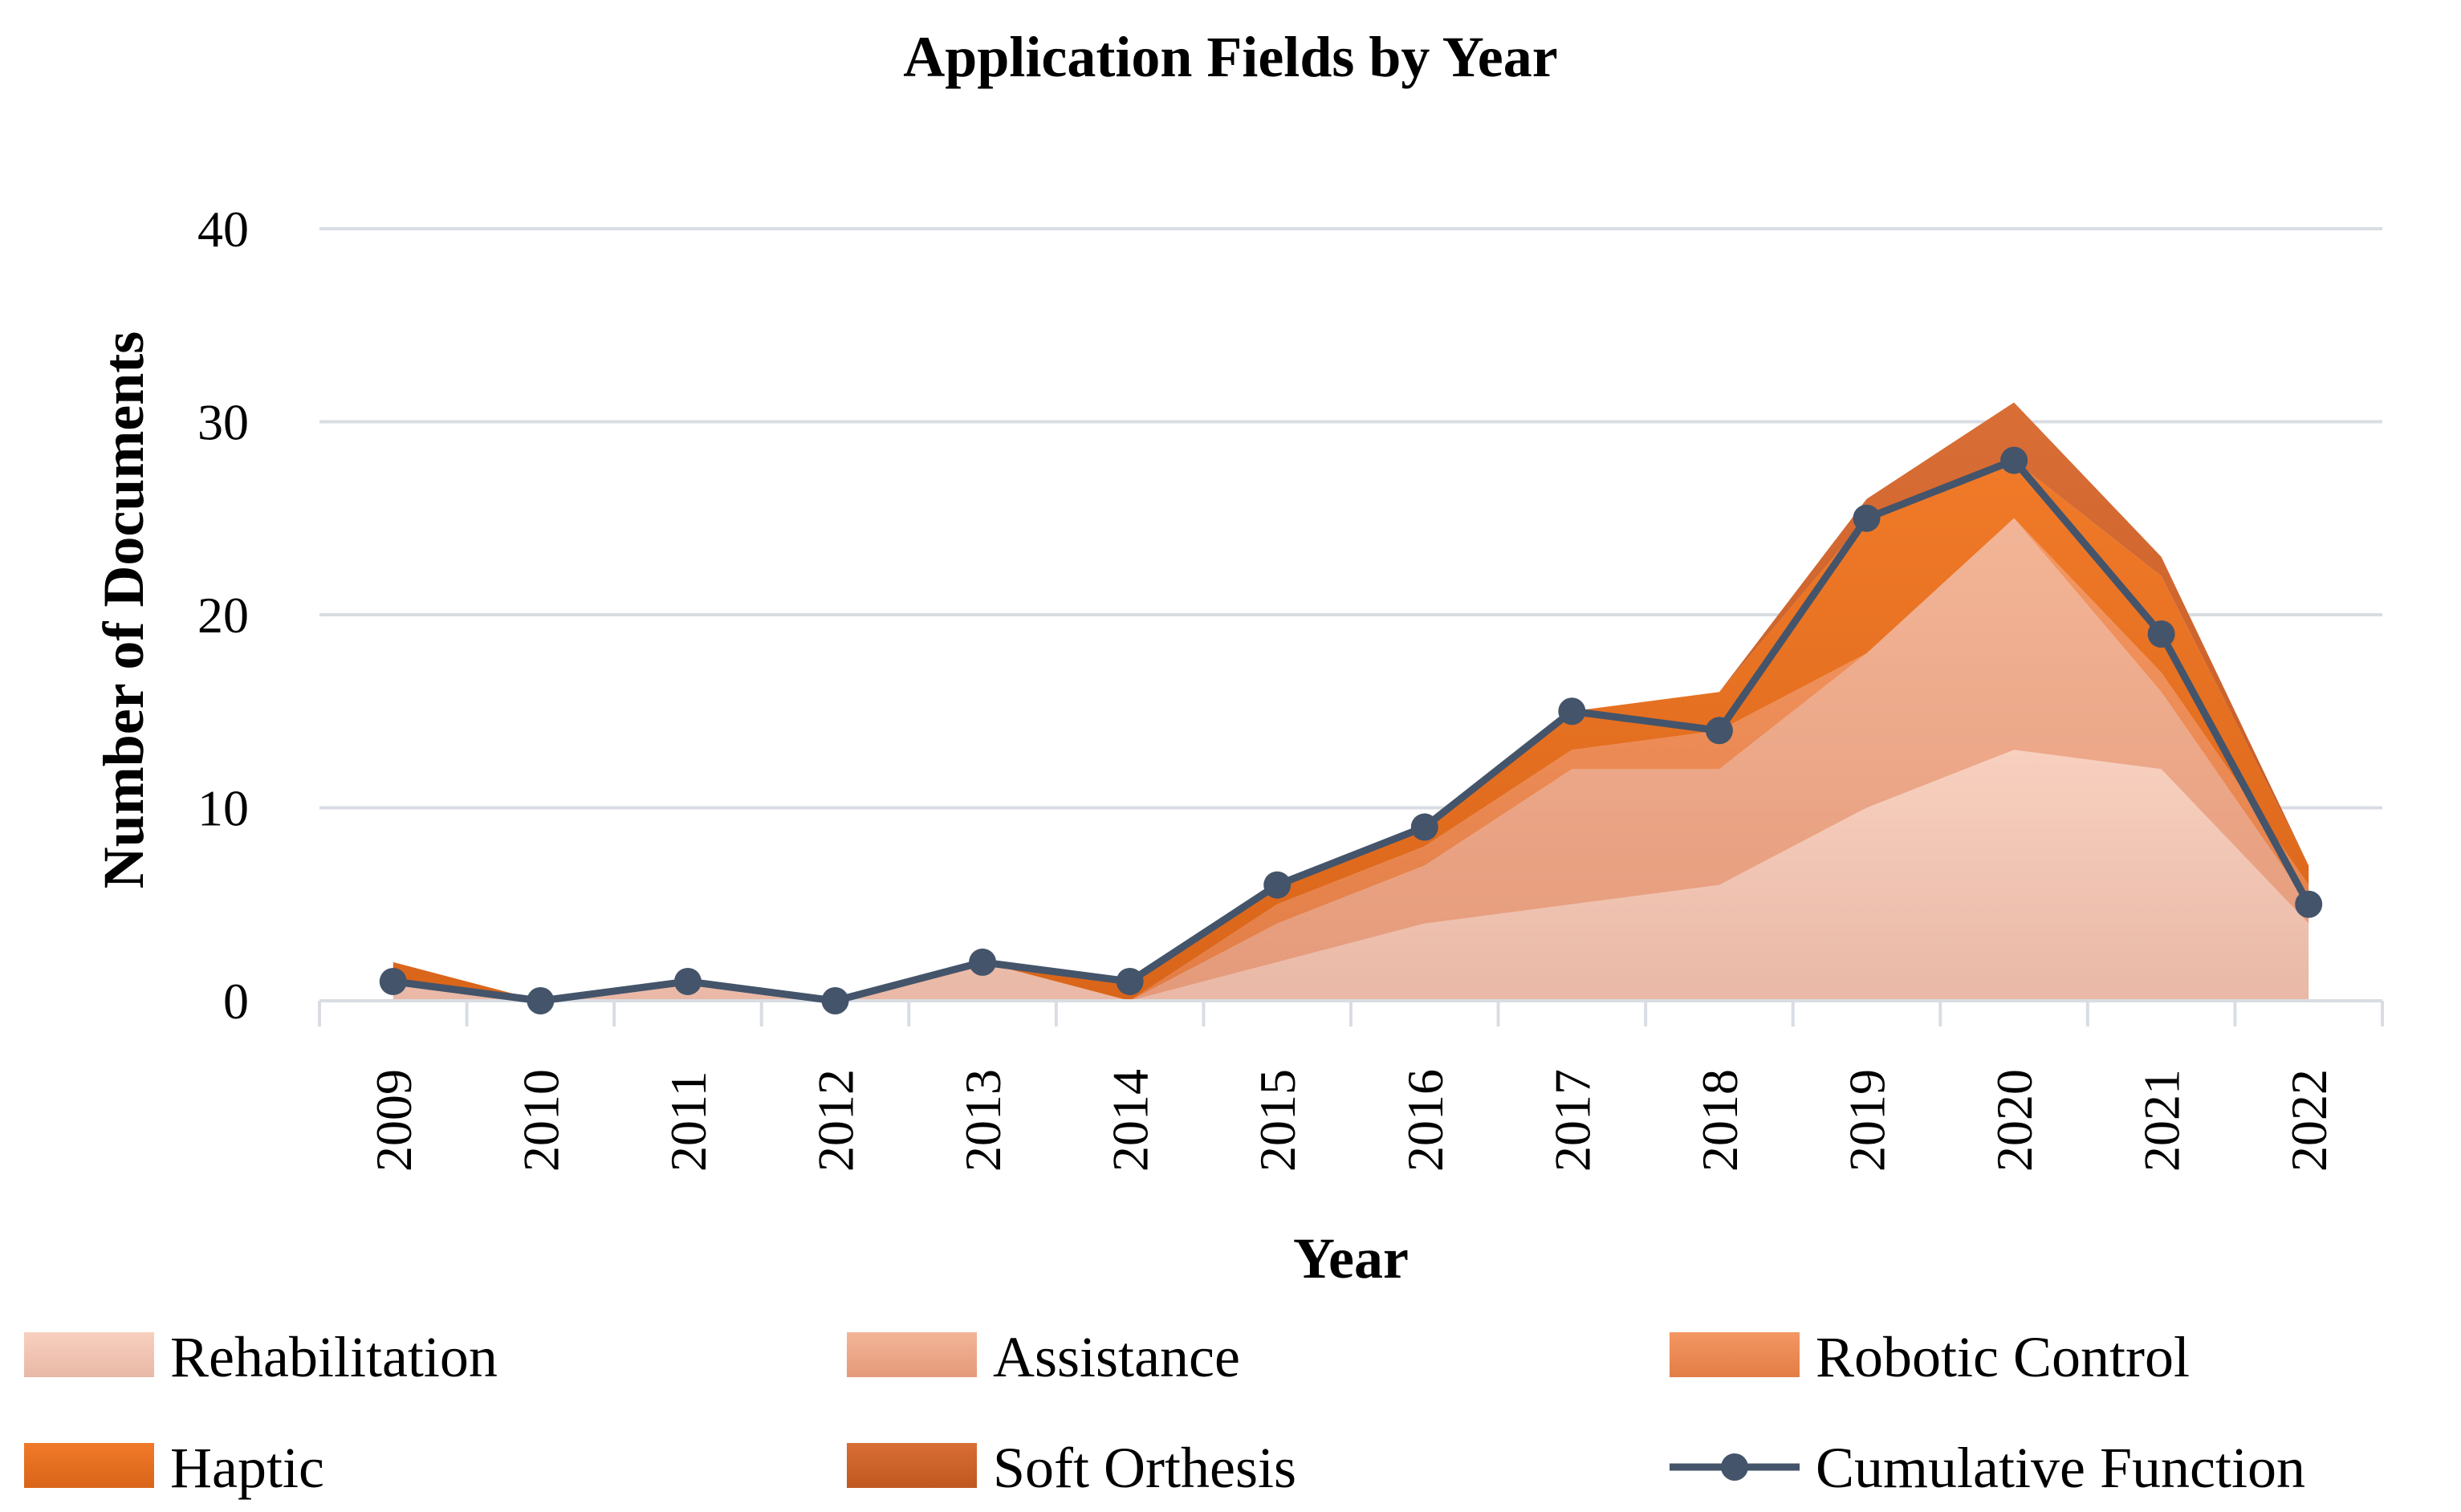 Image resolution: width=2461 pixels, height=1512 pixels. I want to click on legend-label: Cumulative Function, so click(2060, 1468).